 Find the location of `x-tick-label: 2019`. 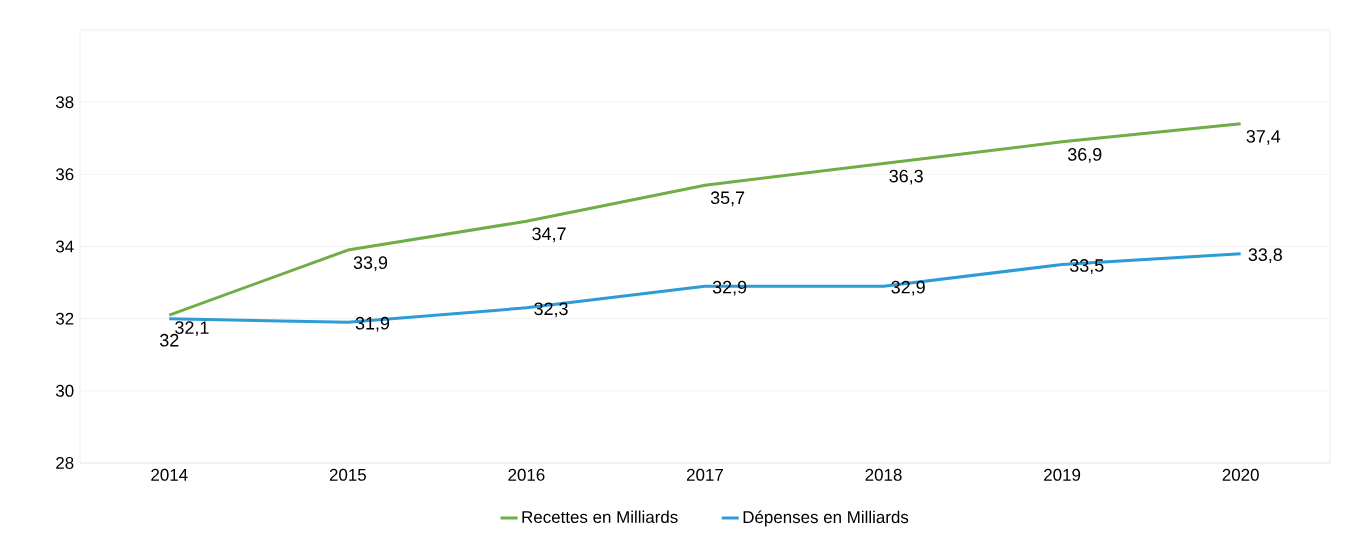

x-tick-label: 2019 is located at coordinates (1062, 474).